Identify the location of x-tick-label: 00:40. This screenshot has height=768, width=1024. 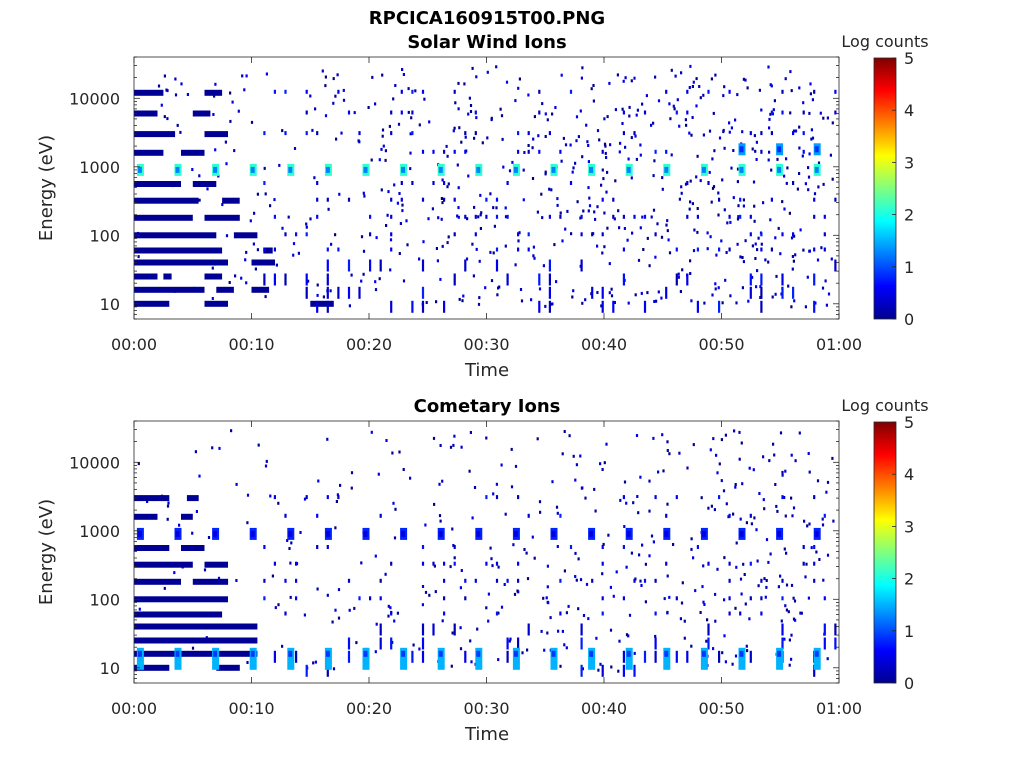
(604, 708).